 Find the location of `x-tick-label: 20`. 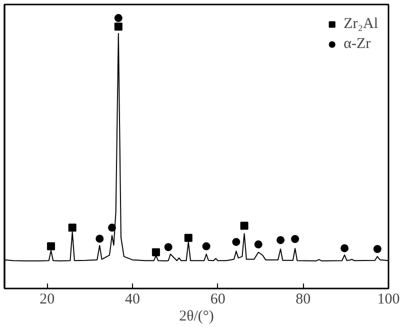

x-tick-label: 20 is located at coordinates (47, 300).